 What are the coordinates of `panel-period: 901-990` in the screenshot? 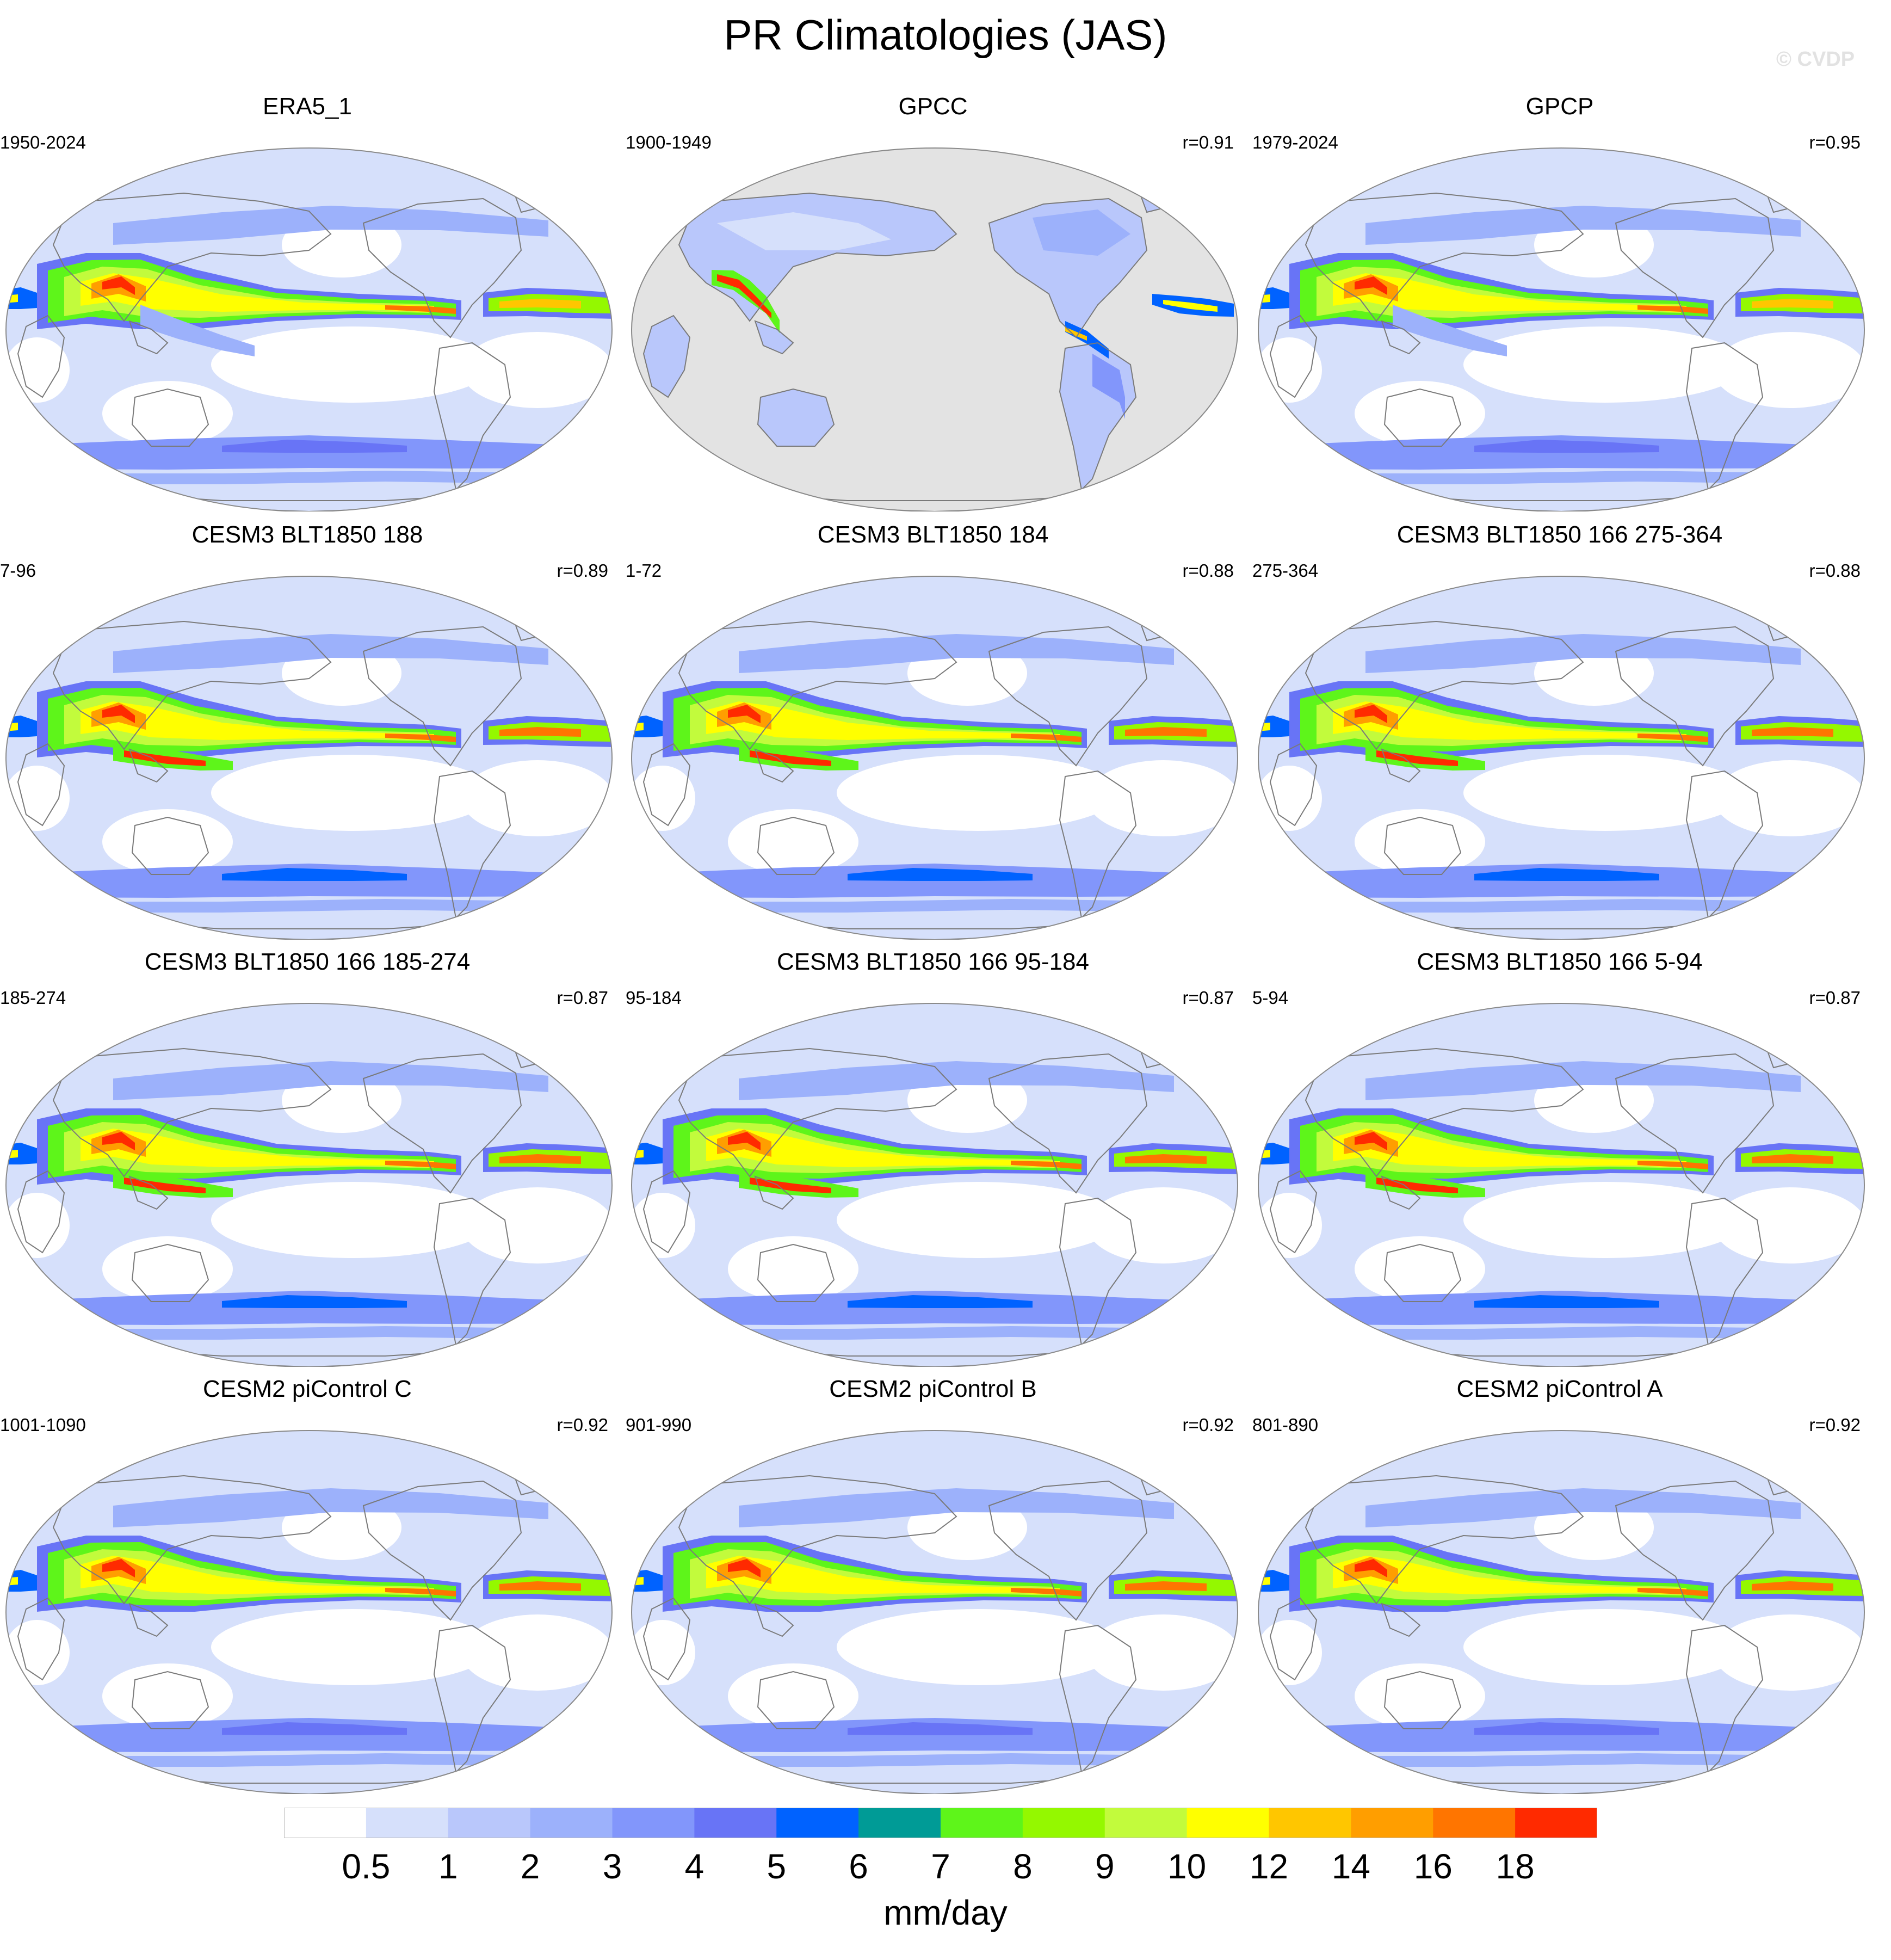 It's located at (659, 1425).